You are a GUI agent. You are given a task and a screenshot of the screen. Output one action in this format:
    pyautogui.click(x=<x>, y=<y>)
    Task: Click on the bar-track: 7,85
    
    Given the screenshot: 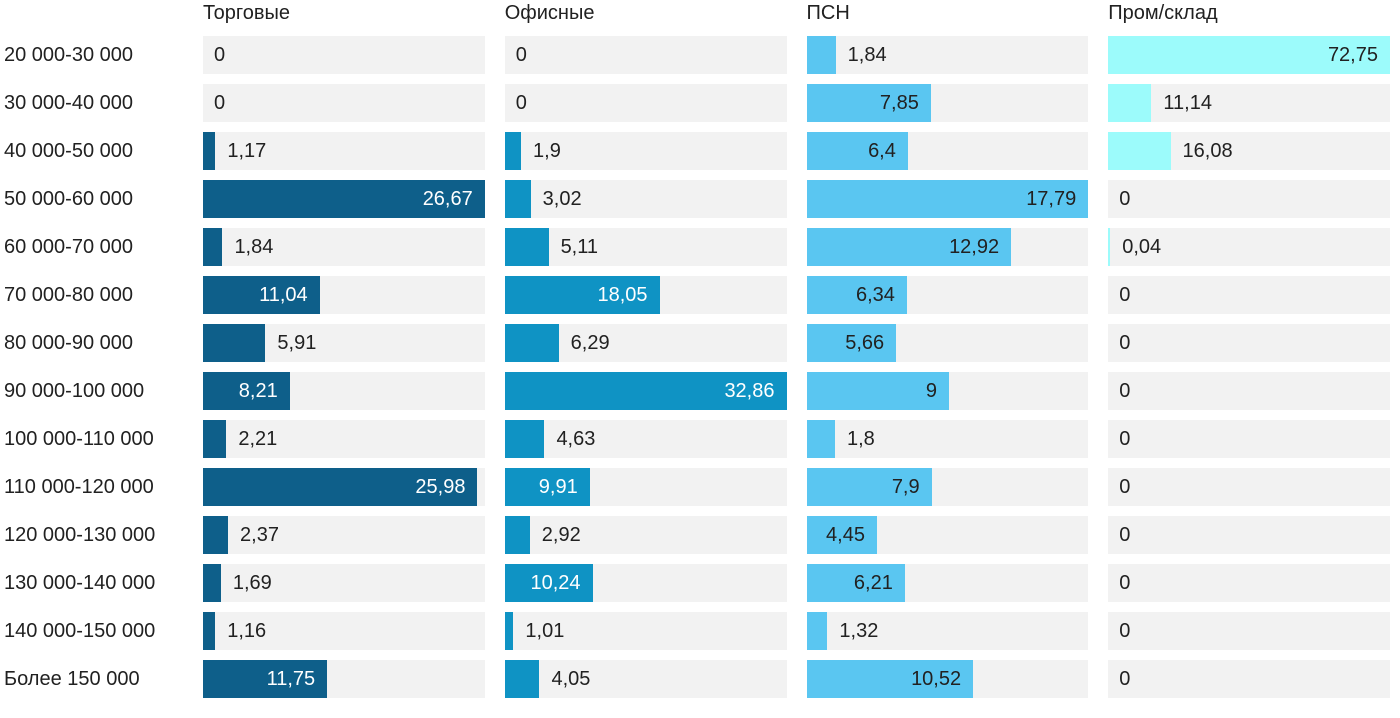 What is the action you would take?
    pyautogui.click(x=947, y=103)
    